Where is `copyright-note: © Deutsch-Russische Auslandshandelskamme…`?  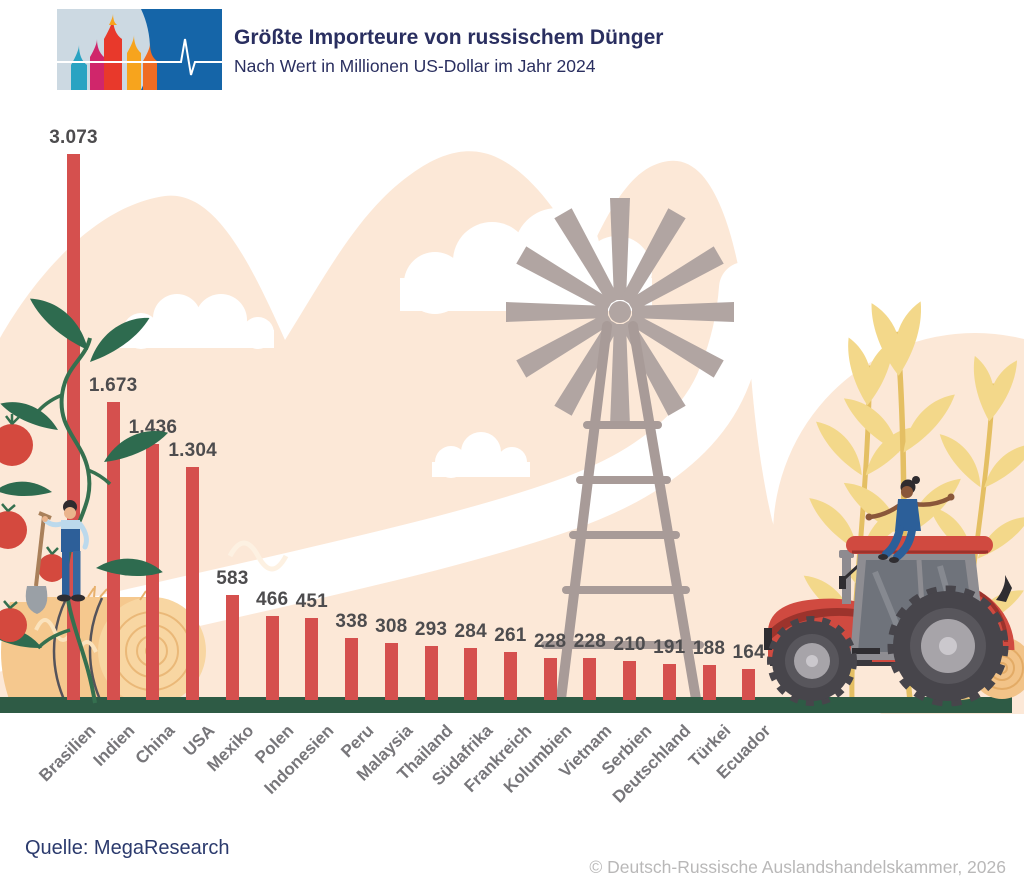
copyright-note: © Deutsch-Russische Auslandshandelskamme… is located at coordinates (797, 867).